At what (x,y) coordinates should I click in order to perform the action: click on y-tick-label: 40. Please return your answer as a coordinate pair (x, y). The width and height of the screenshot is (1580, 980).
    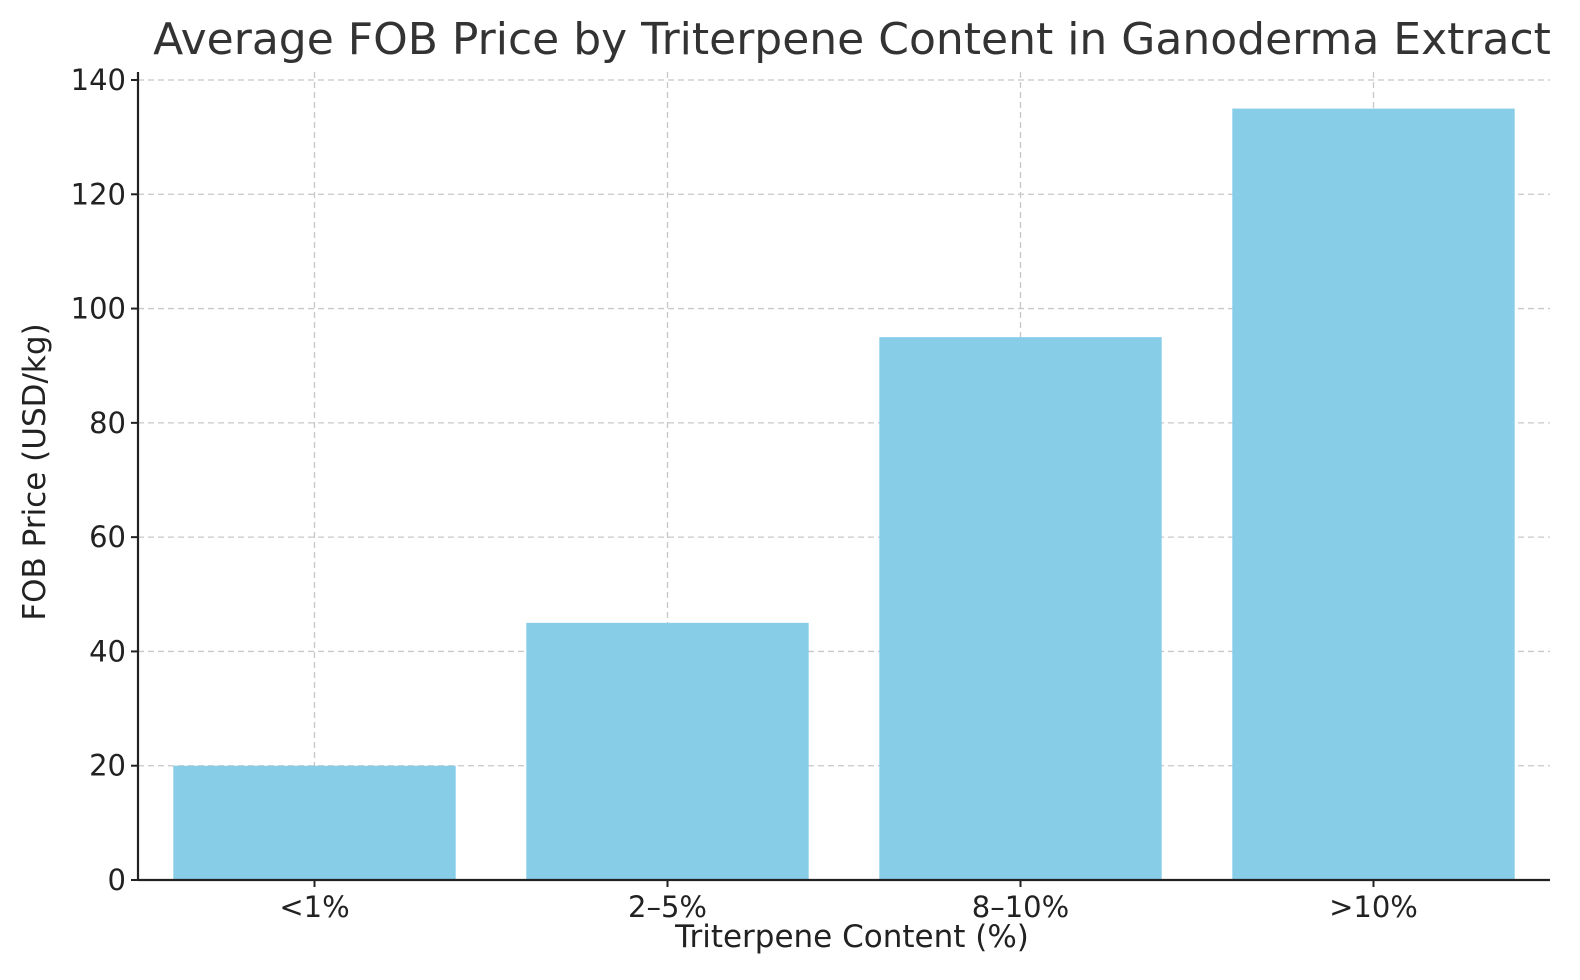
    Looking at the image, I should click on (107, 651).